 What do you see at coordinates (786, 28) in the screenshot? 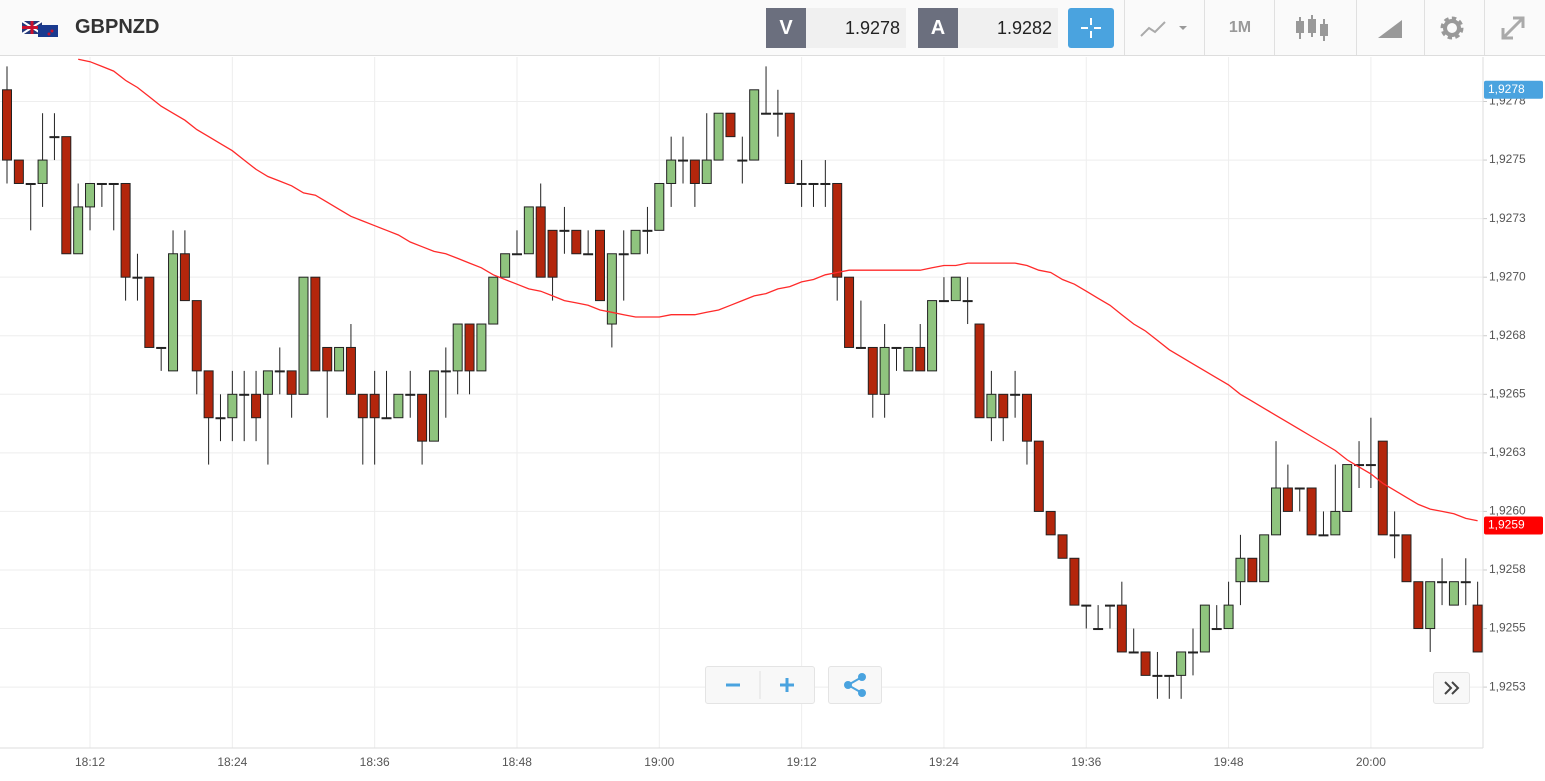
I see `bid-label: V` at bounding box center [786, 28].